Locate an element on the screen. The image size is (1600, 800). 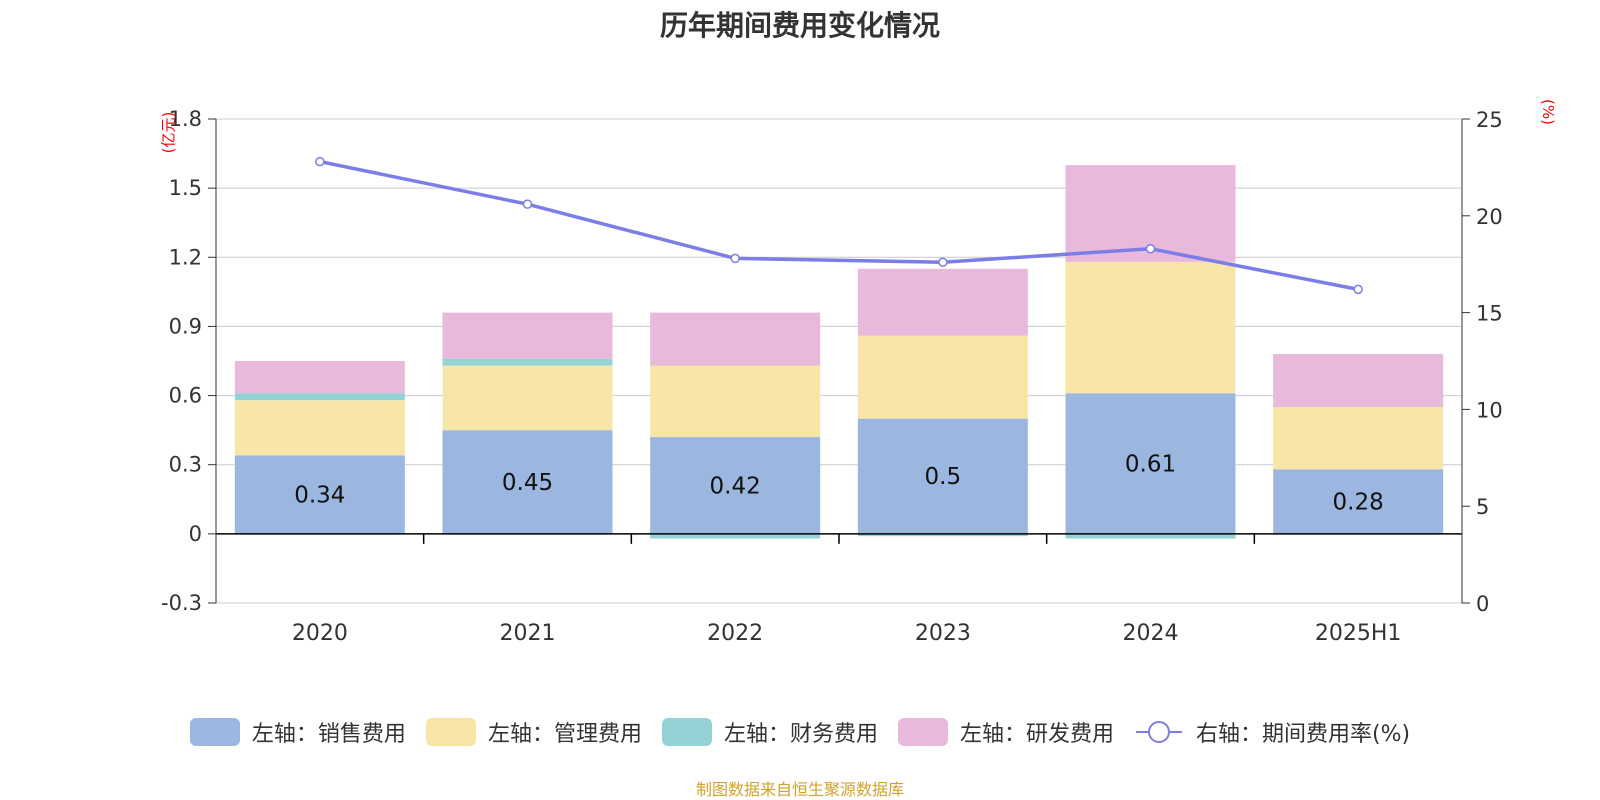
left-axis-tick-label: 1.2 is located at coordinates (185, 257).